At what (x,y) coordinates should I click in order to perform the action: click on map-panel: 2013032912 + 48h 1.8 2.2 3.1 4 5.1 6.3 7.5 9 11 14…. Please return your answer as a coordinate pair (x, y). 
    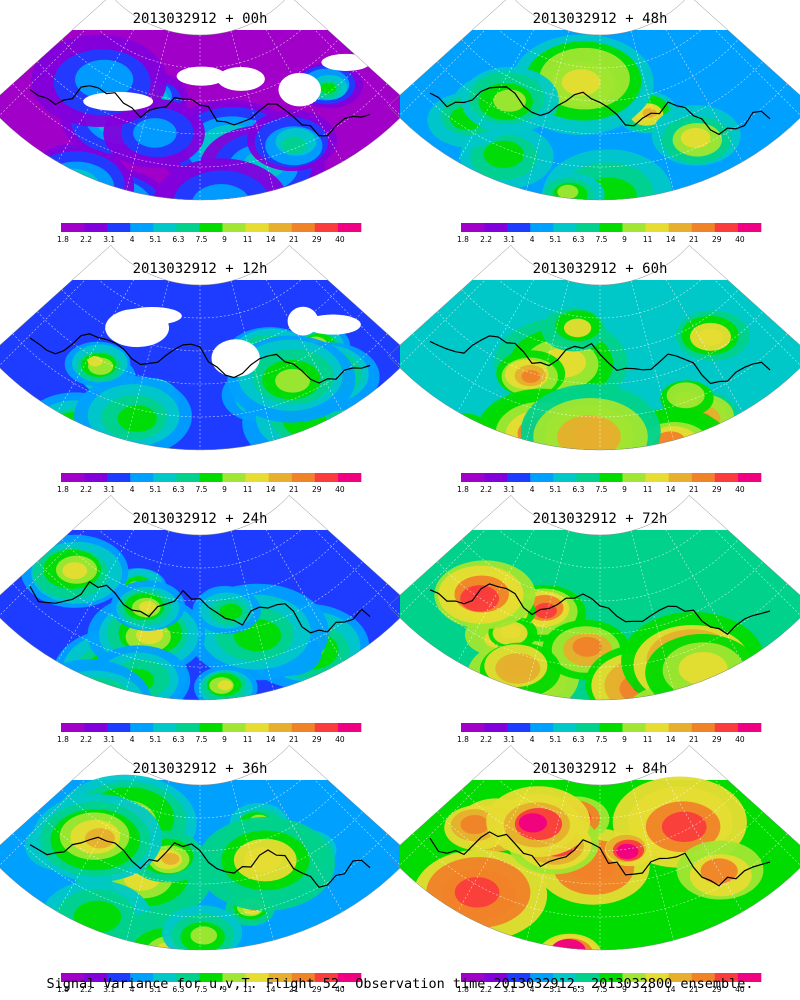
    Looking at the image, I should click on (593, 122).